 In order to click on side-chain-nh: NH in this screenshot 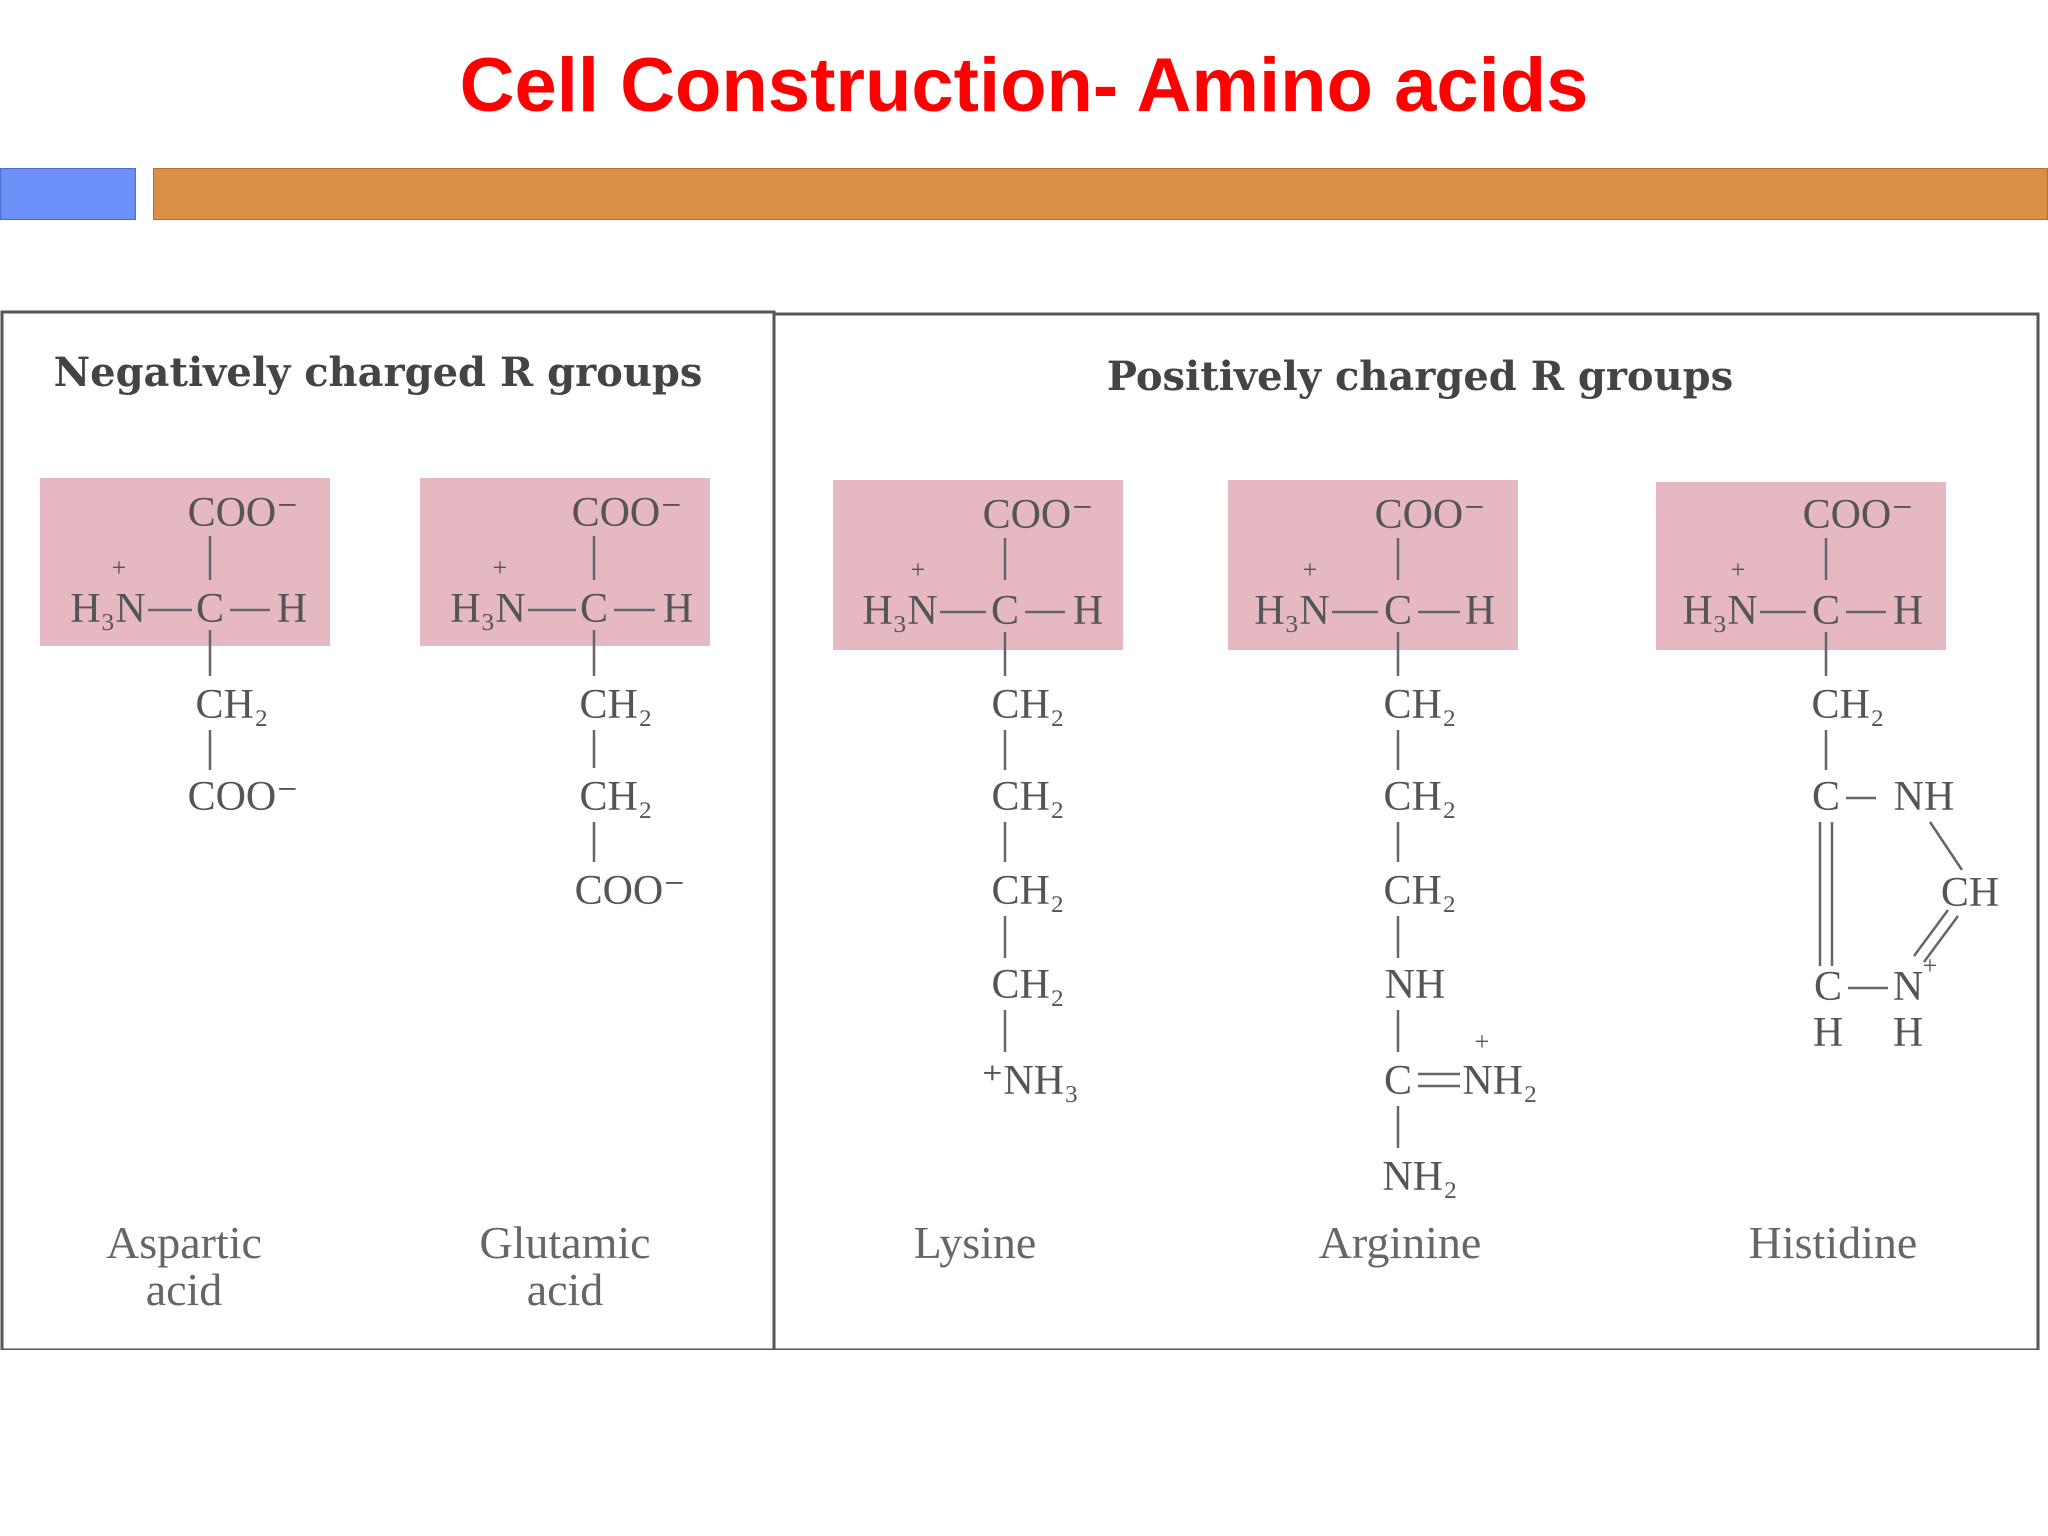, I will do `click(1415, 985)`.